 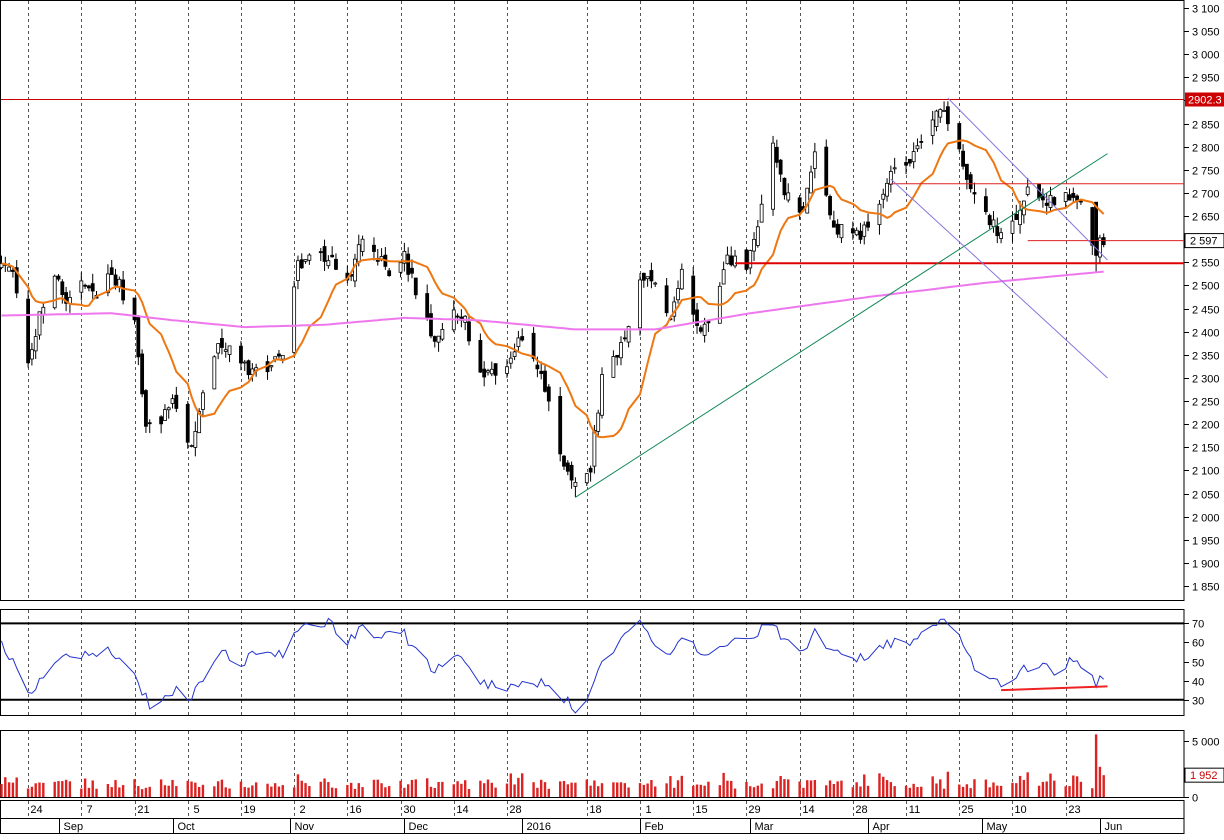 I want to click on price-tick-label: 1 900, so click(x=1206, y=565).